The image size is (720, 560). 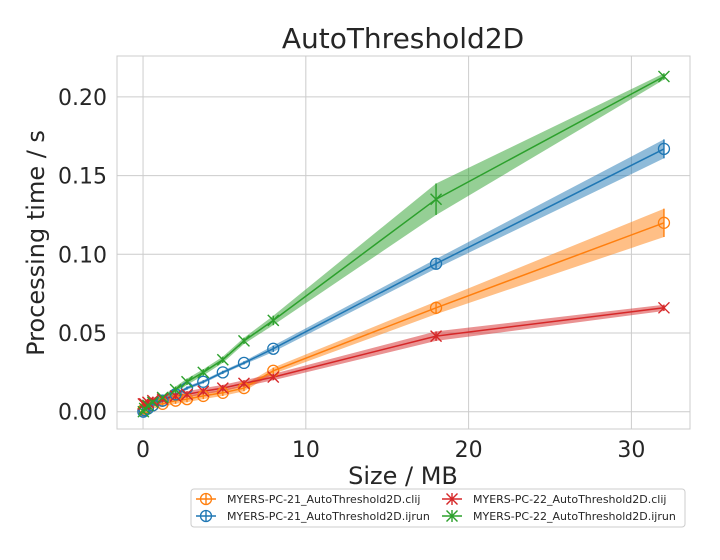 I want to click on x-tick-labels: 0 10 20 30, so click(x=390, y=450).